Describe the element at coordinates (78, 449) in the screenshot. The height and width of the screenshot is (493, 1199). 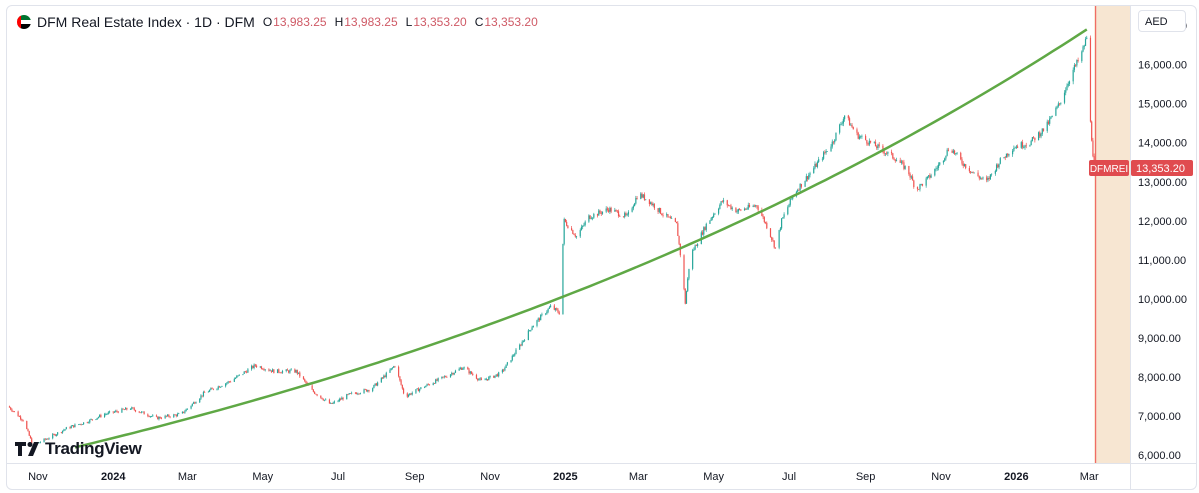
I see `tradingview-logo: TradingView` at that location.